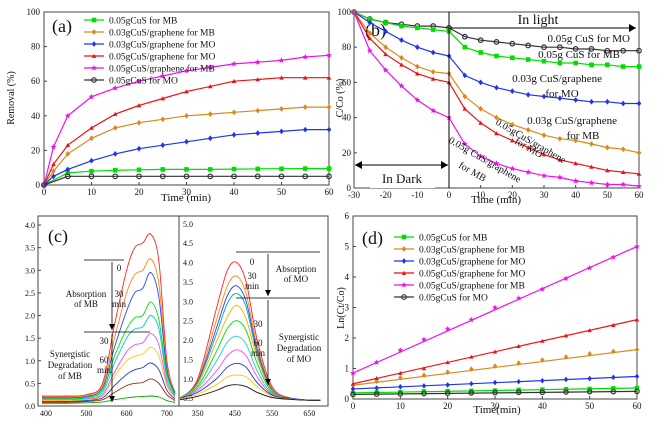  Describe the element at coordinates (36, 150) in the screenshot. I see `a-ytick-label: 20` at that location.